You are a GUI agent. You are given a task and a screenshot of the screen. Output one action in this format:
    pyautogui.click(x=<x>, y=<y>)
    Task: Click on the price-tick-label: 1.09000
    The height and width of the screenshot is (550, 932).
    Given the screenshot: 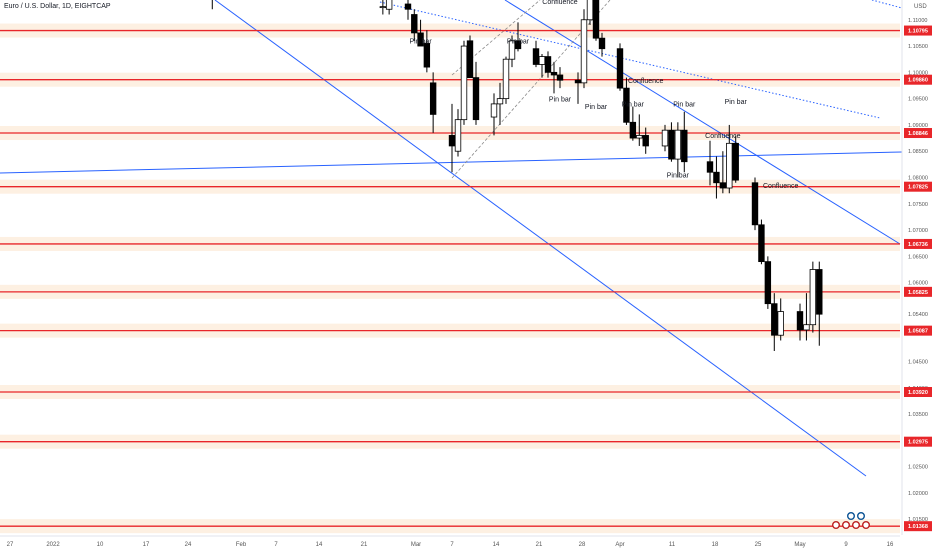 What is the action you would take?
    pyautogui.click(x=918, y=126)
    